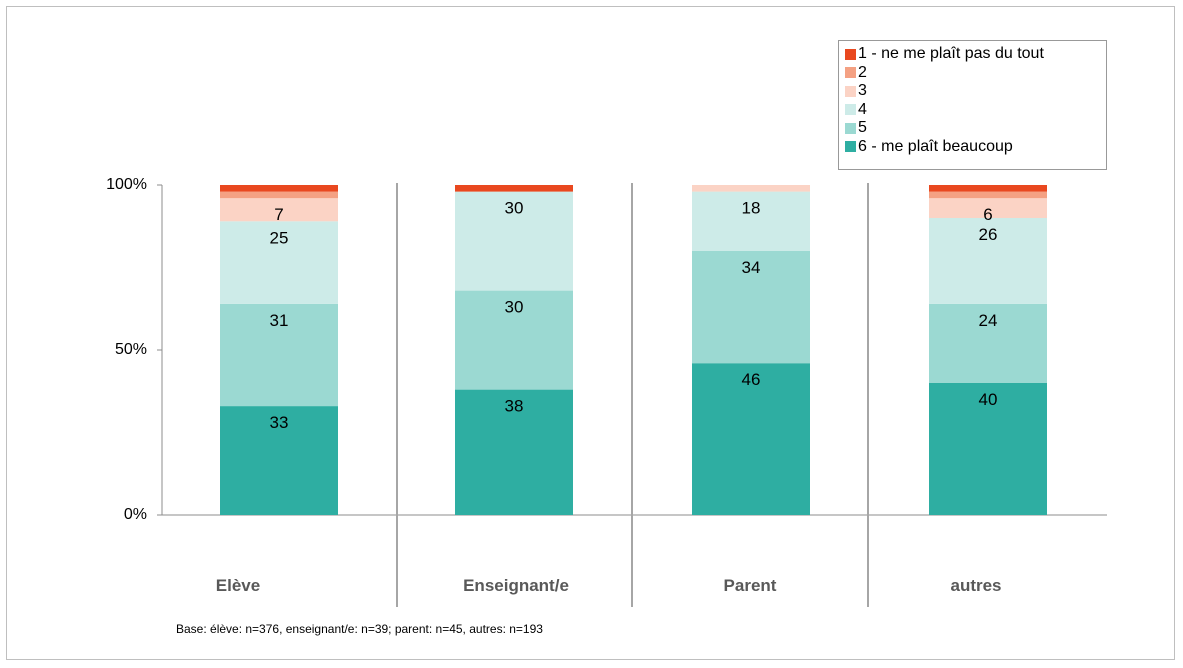 Image resolution: width=1183 pixels, height=668 pixels. Describe the element at coordinates (751, 208) in the screenshot. I see `data-label-2-2: 18` at that location.